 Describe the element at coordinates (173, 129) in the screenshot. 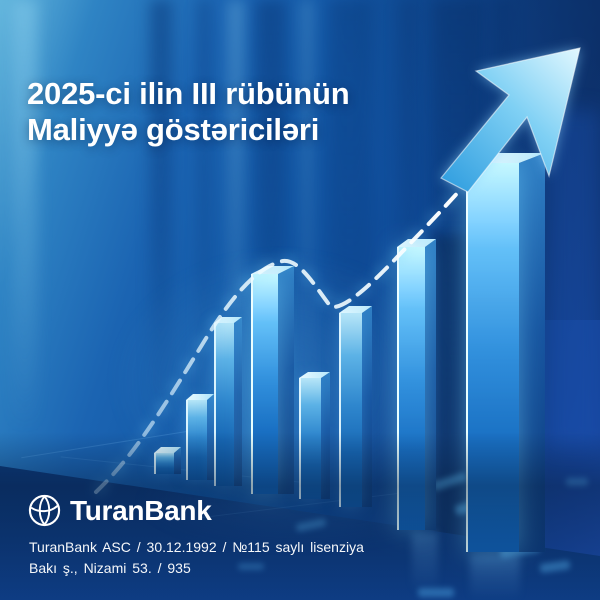

I see `title-line-2: Maliyyə göstəriciləri` at that location.